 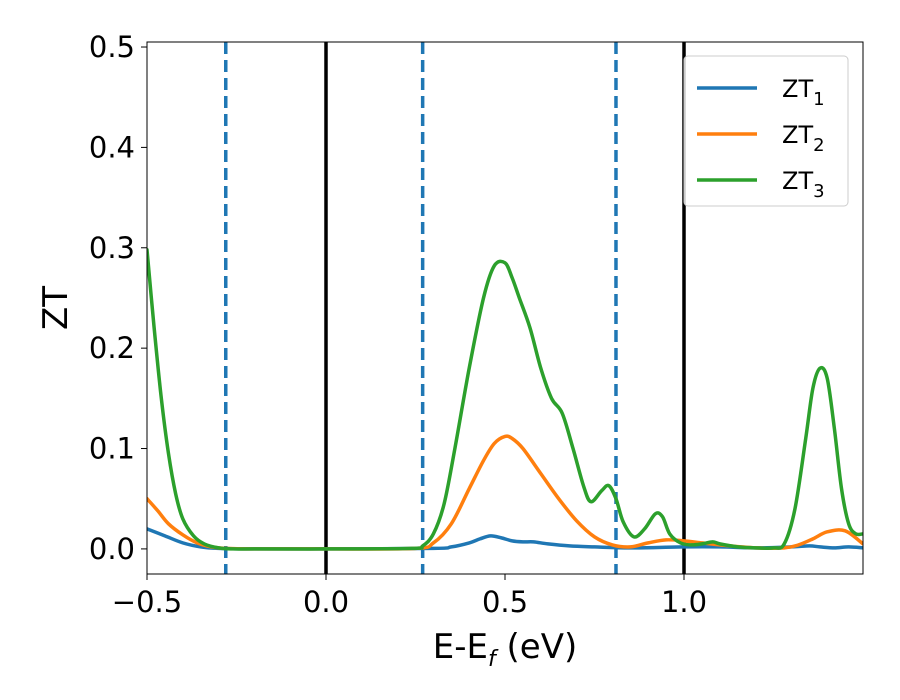 I want to click on y-tick-label: 0.0, so click(x=112, y=549).